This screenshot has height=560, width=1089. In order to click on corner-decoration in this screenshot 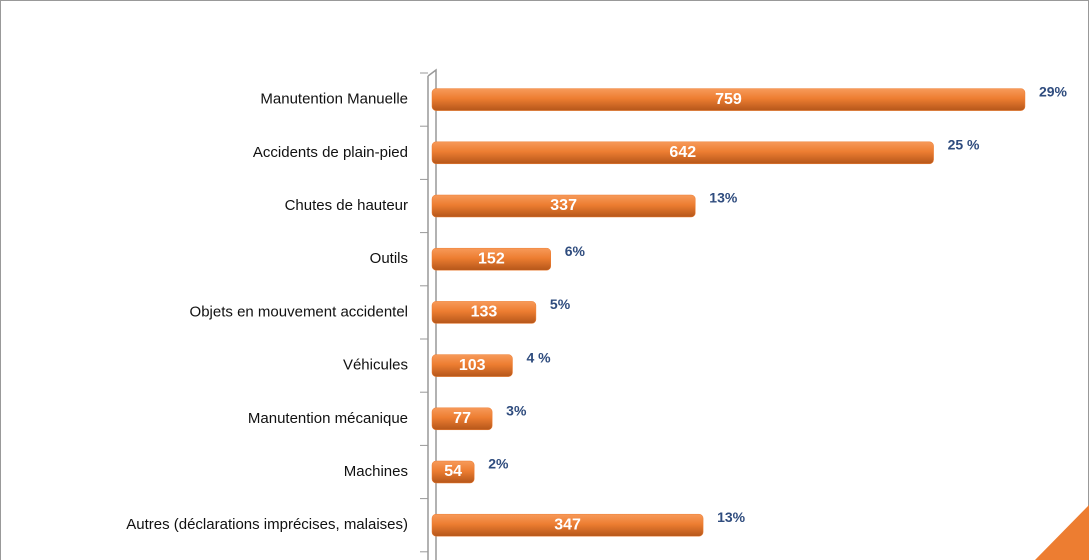, I will do `click(1062, 532)`.